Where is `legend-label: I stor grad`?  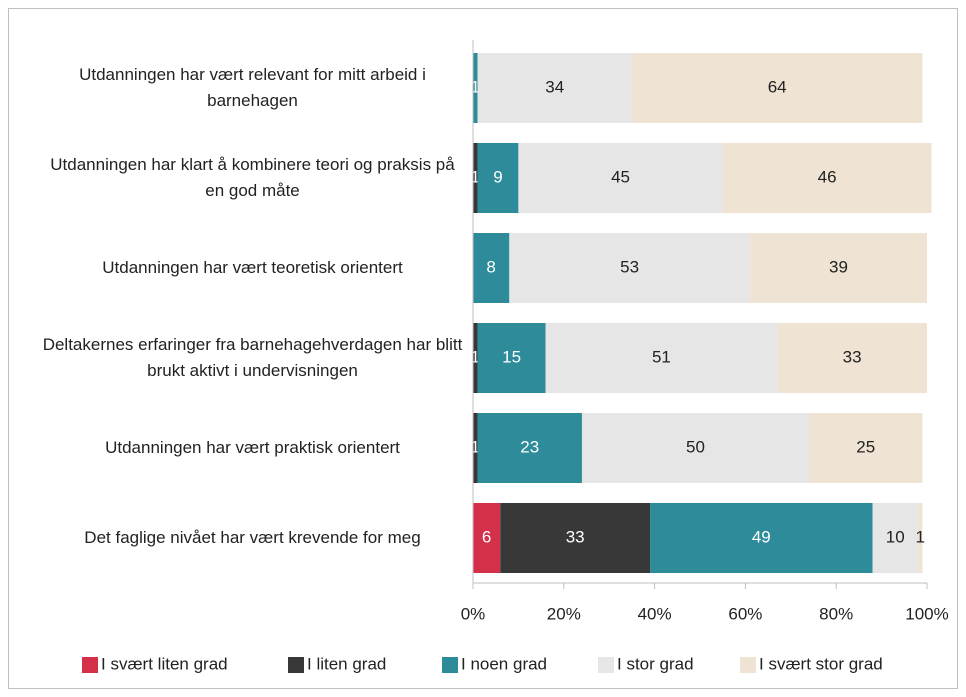 legend-label: I stor grad is located at coordinates (655, 663).